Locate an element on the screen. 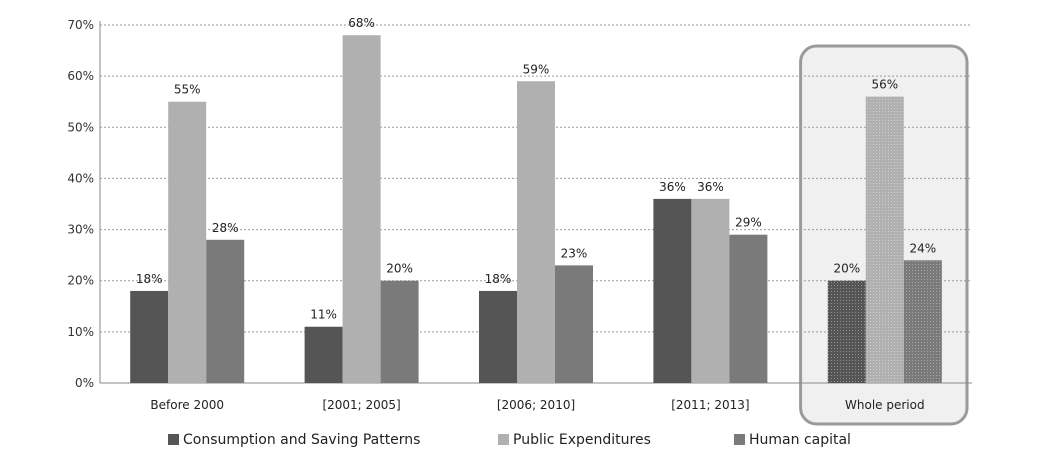  data-label: 29% is located at coordinates (748, 223).